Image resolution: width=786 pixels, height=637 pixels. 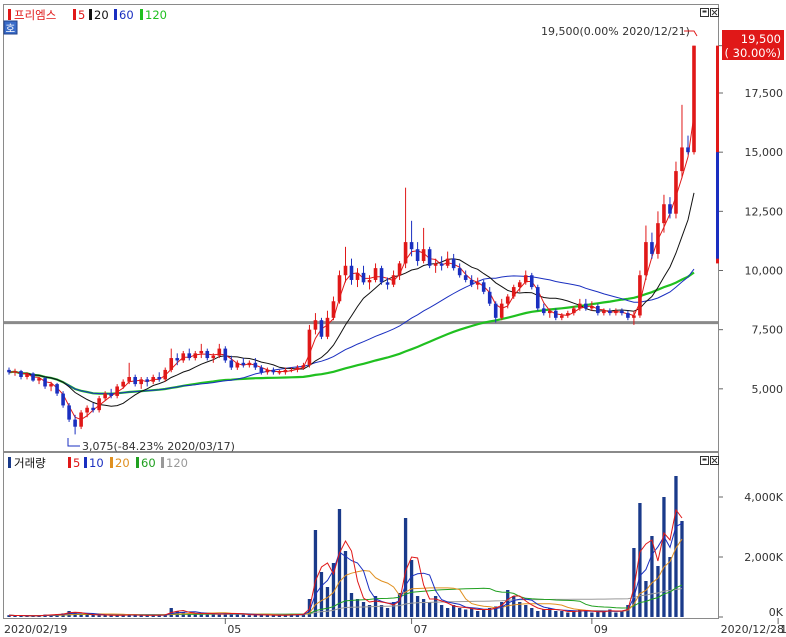 I want to click on legend-ma120: 120, so click(x=156, y=15).